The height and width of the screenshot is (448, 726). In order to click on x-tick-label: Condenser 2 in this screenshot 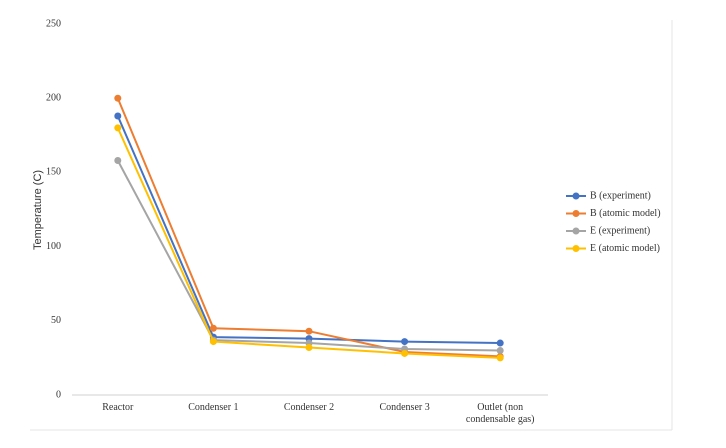, I will do `click(309, 407)`.